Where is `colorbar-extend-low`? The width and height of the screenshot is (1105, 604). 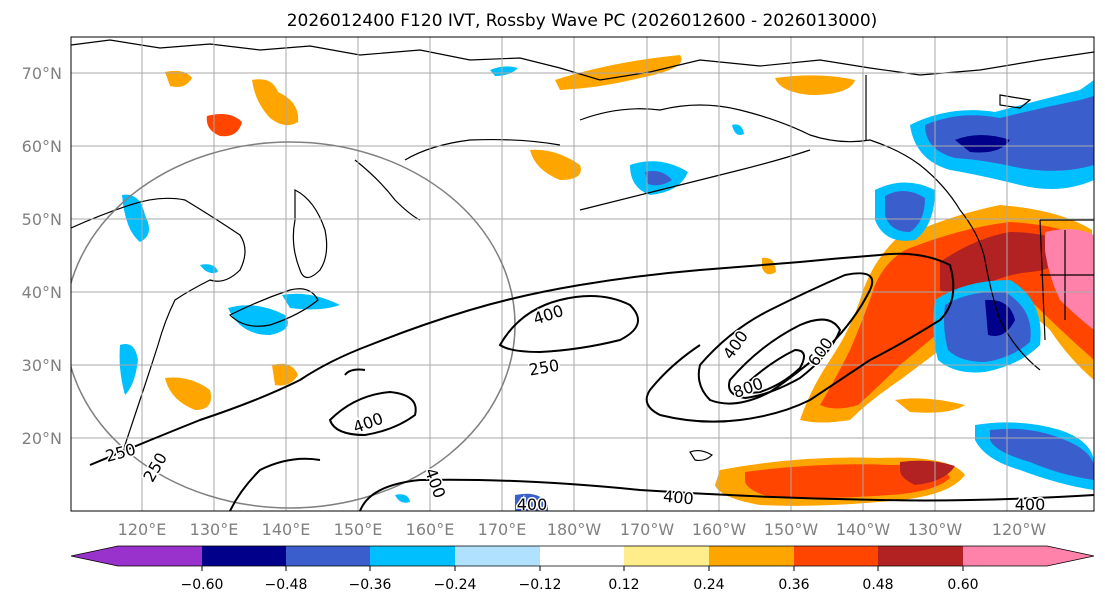 colorbar-extend-low is located at coordinates (94, 556).